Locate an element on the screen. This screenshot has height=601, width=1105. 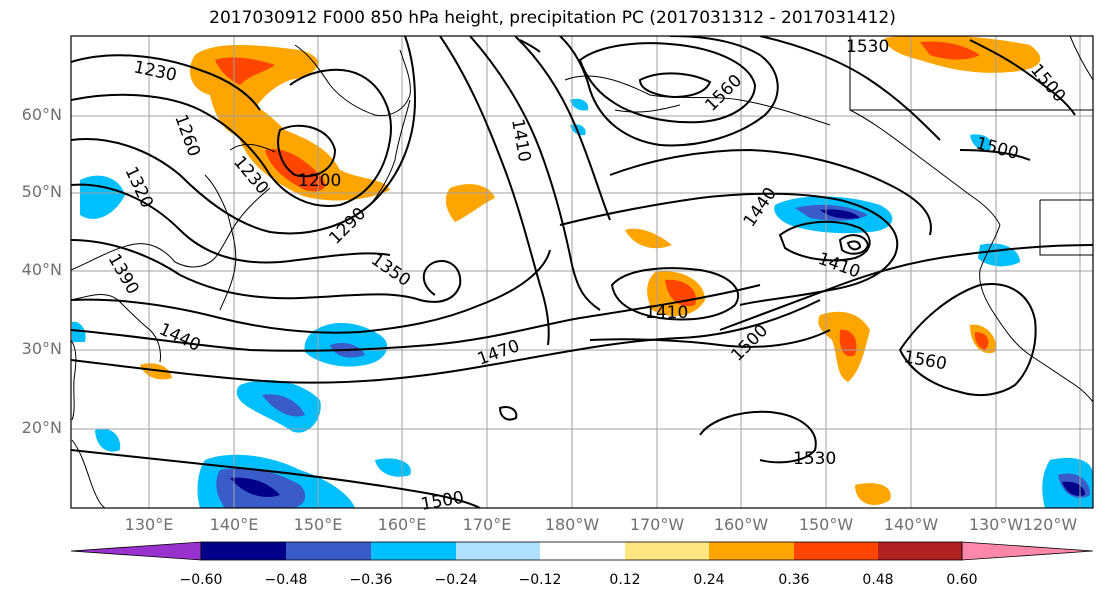
colorbar-tick-label: −0.12 is located at coordinates (540, 580).